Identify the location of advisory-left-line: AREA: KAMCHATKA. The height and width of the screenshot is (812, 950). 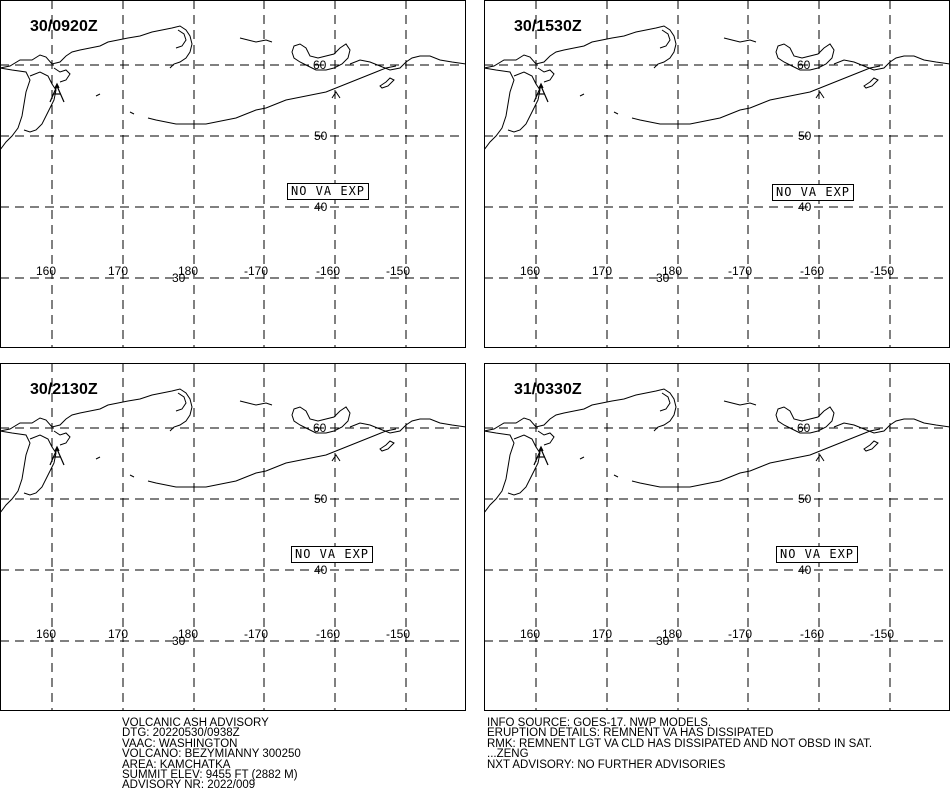
(176, 764).